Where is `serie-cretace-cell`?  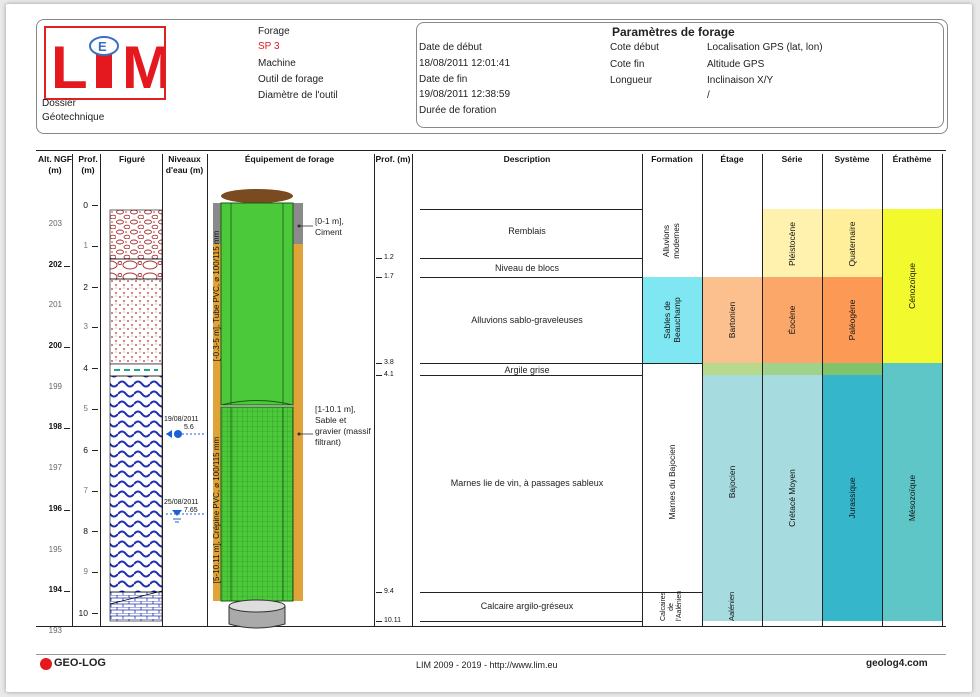 serie-cretace-cell is located at coordinates (792, 498).